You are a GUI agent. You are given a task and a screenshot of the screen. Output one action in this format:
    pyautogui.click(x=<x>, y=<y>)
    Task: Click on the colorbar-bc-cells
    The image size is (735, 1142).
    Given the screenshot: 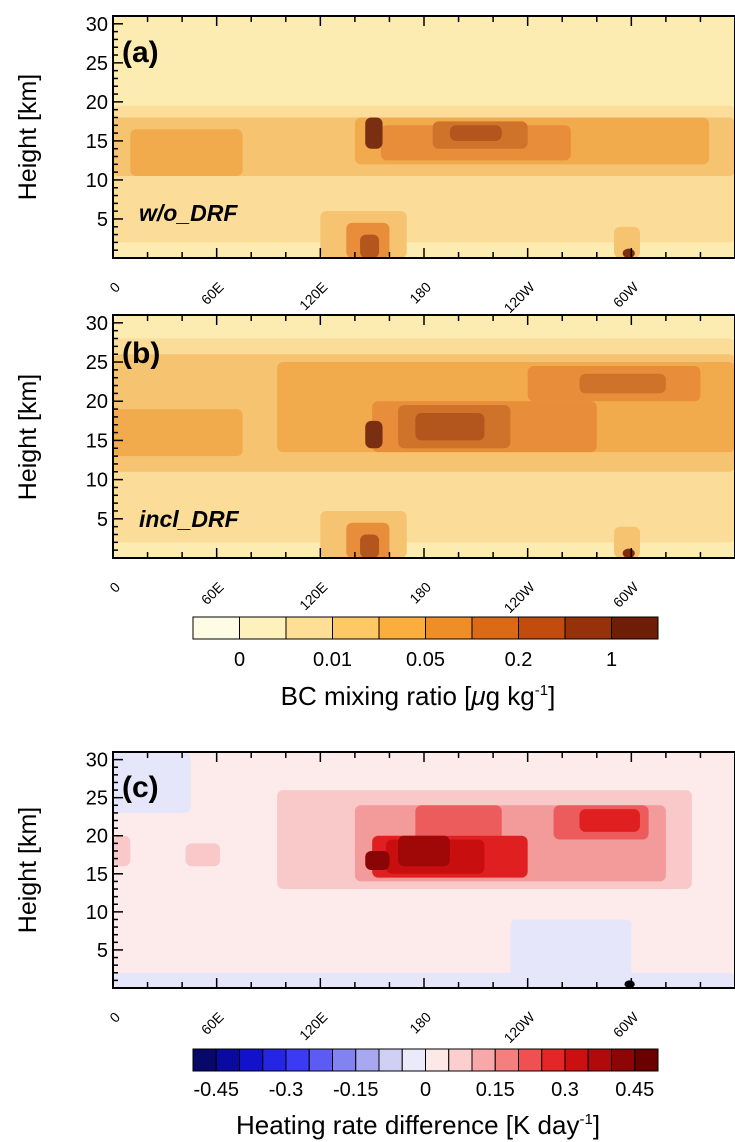 What is the action you would take?
    pyautogui.click(x=425, y=628)
    